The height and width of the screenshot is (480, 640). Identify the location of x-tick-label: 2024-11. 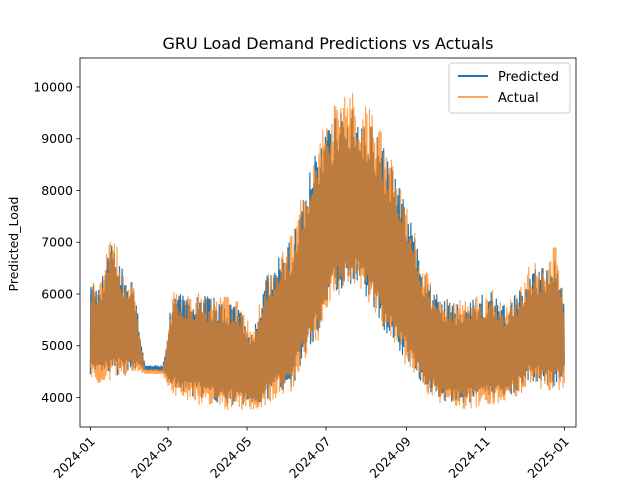
(469, 457).